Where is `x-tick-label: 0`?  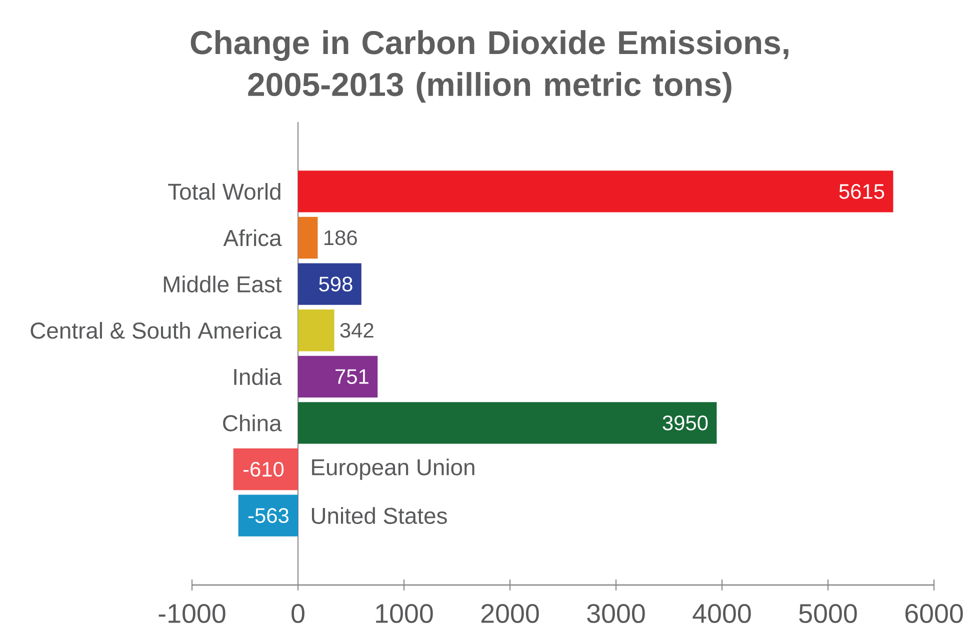 x-tick-label: 0 is located at coordinates (298, 614).